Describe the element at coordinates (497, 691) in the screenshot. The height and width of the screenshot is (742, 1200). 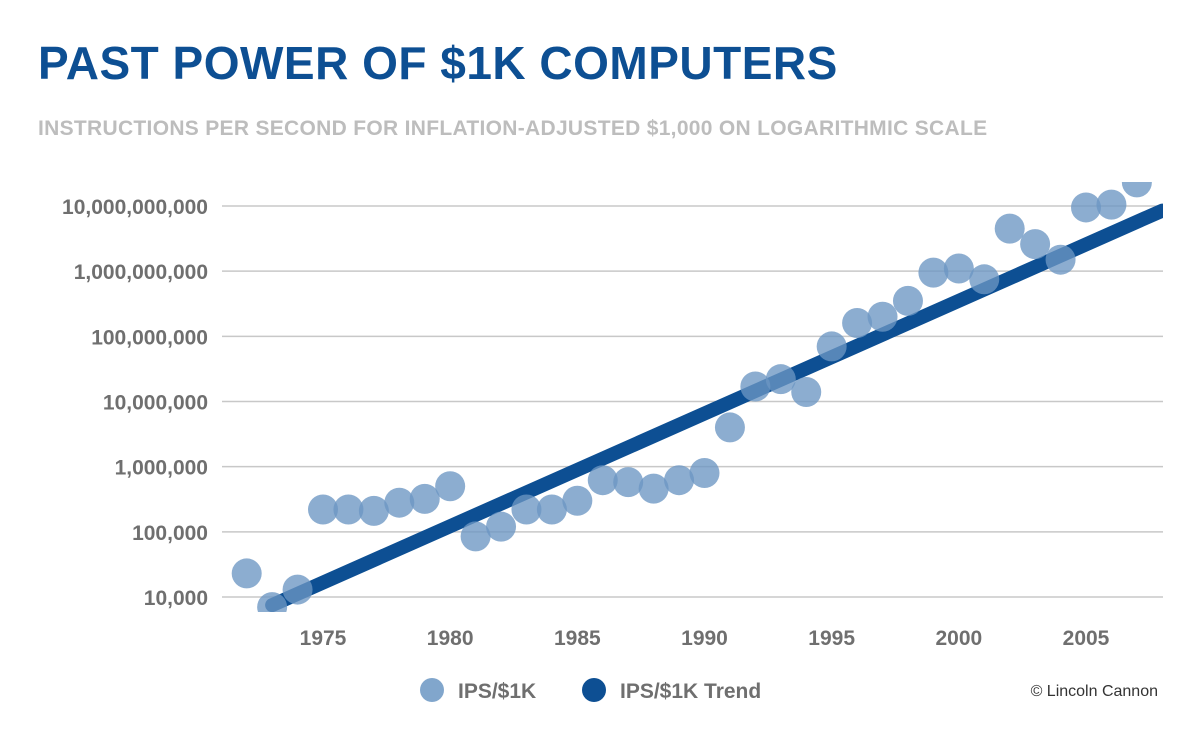
I see `legend-label-ips: IPS/$1K` at that location.